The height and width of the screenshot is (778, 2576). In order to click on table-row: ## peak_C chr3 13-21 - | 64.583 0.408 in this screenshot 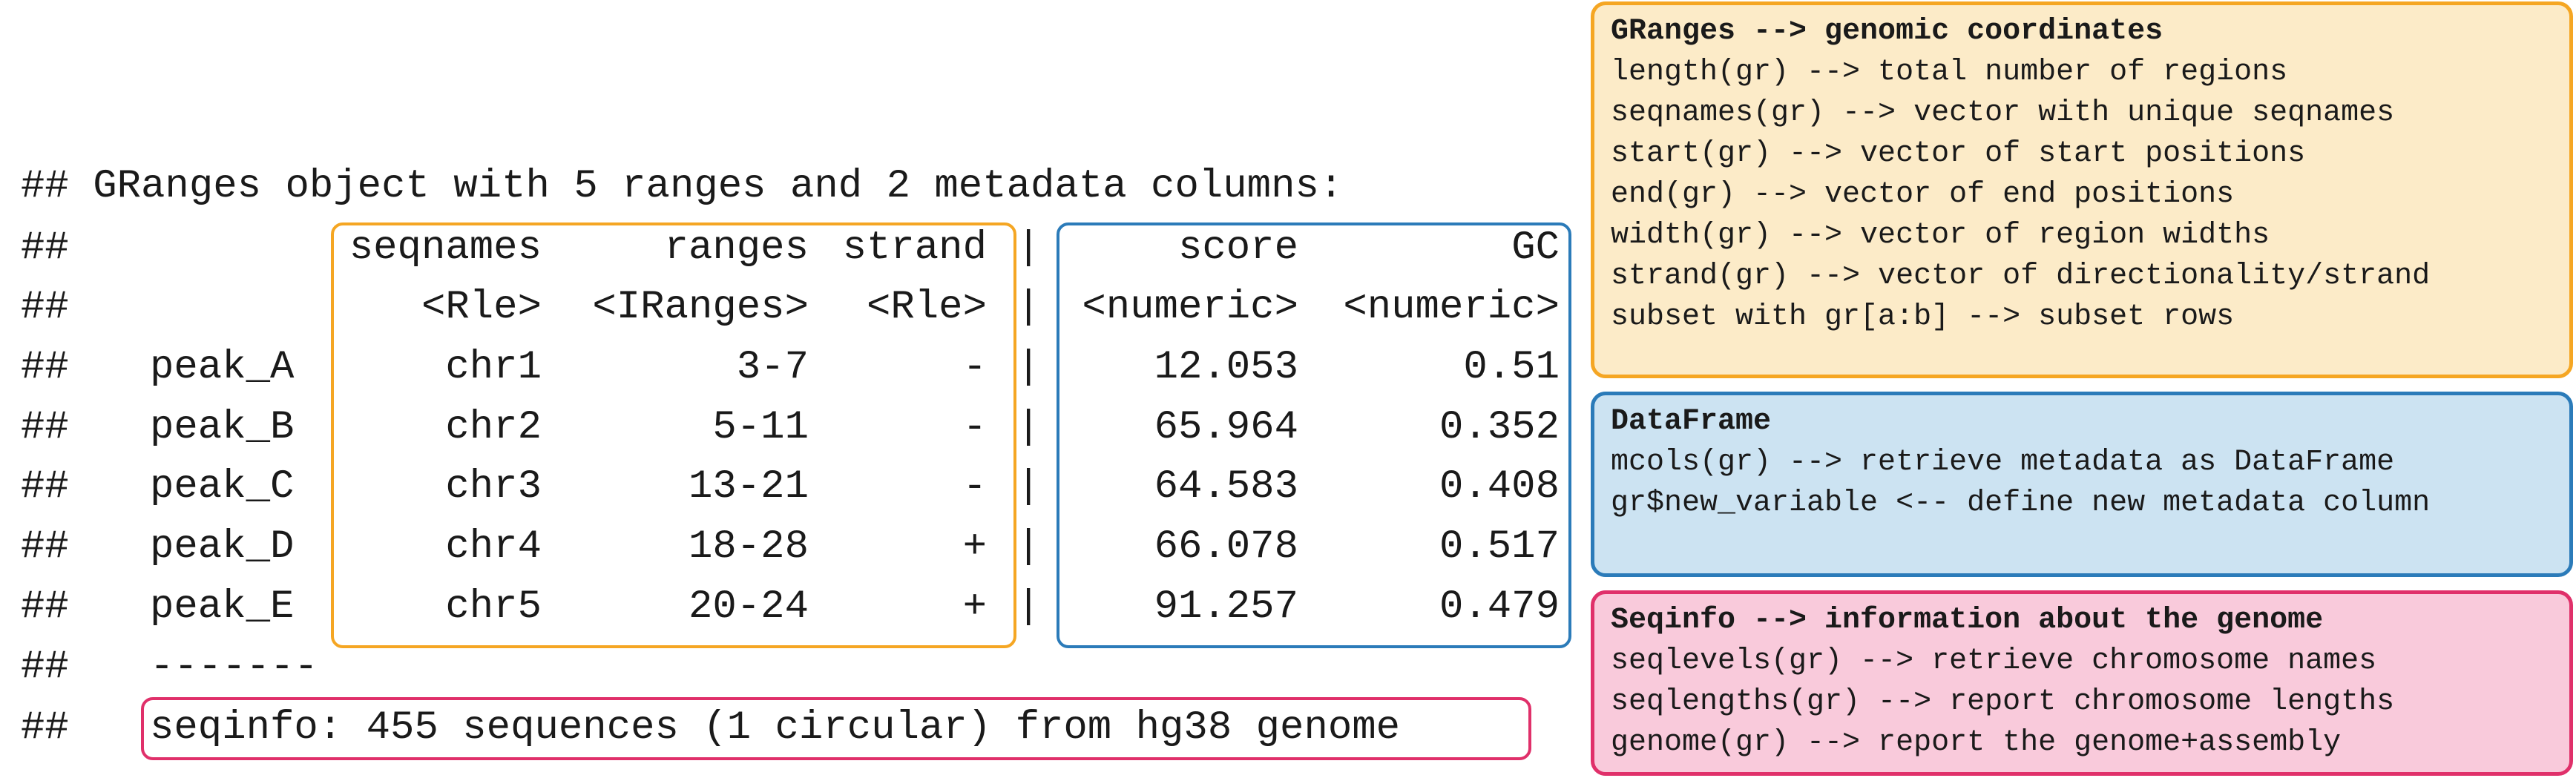, I will do `click(794, 487)`.